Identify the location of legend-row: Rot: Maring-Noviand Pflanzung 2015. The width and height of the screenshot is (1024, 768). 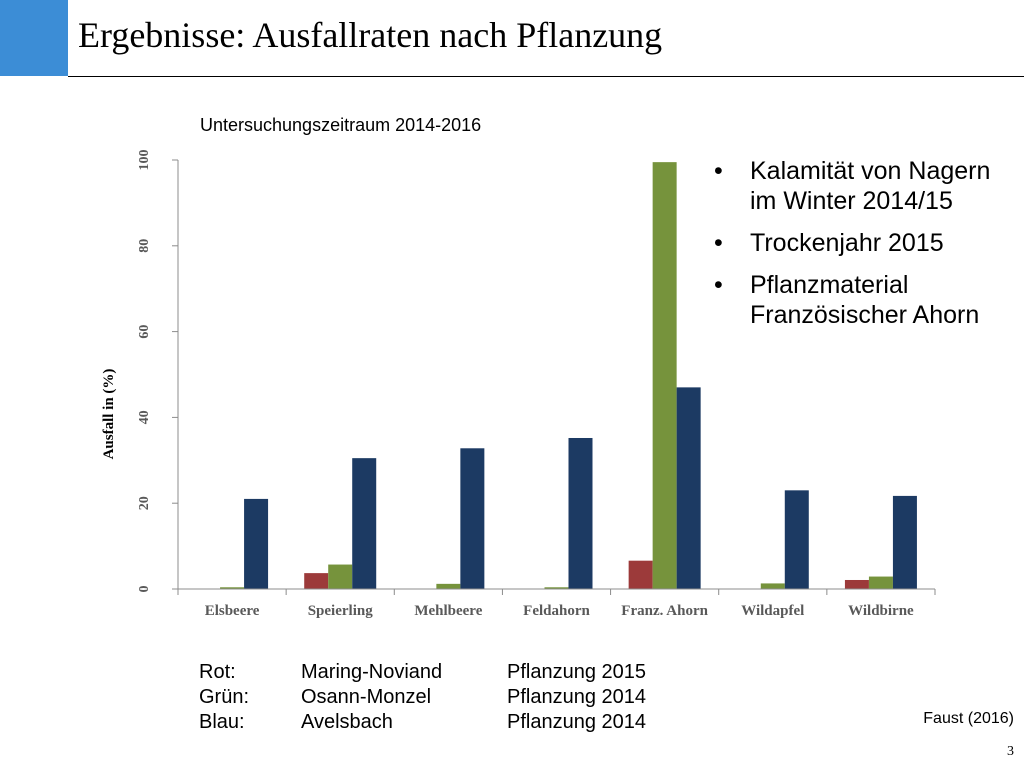
(423, 672).